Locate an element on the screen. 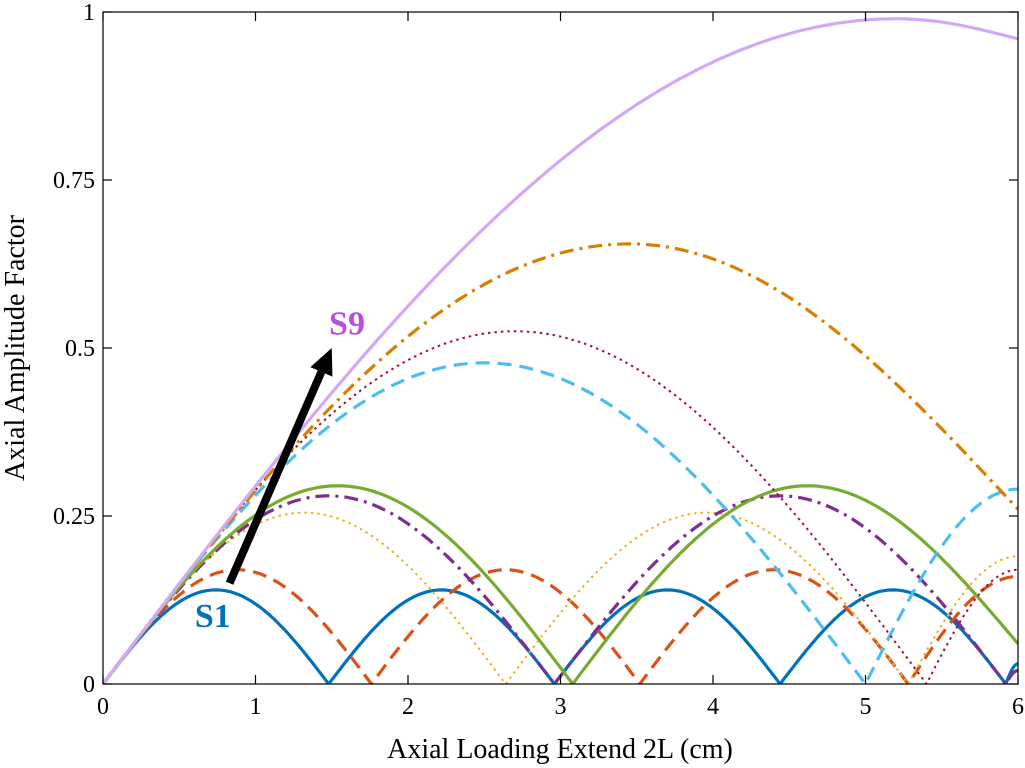 Image resolution: width=1025 pixels, height=768 pixels. x-axis-label: Axial Loading Extend 2L (cm) is located at coordinates (560, 749).